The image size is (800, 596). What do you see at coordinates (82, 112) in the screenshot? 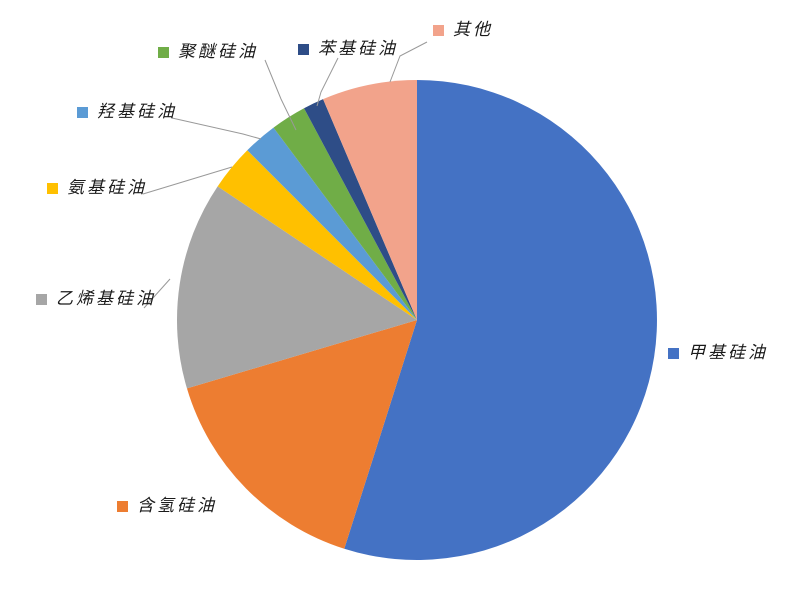
I see `hydroxyl-color-swatch` at bounding box center [82, 112].